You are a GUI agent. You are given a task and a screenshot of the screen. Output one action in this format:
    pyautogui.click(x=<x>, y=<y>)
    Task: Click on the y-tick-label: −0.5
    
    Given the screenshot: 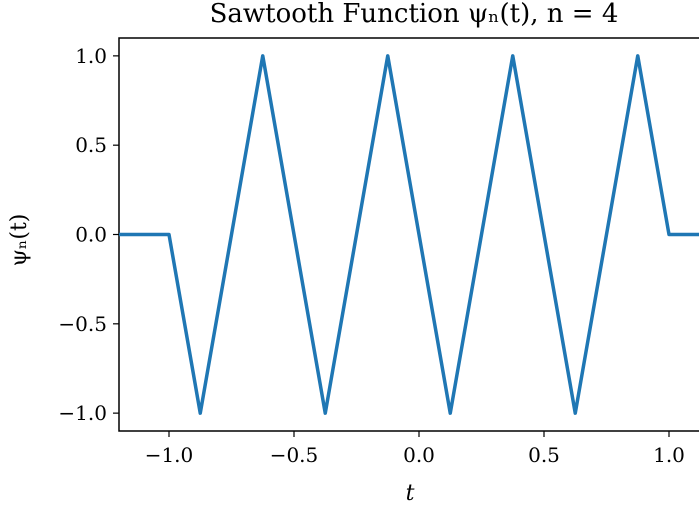 What is the action you would take?
    pyautogui.click(x=82, y=324)
    